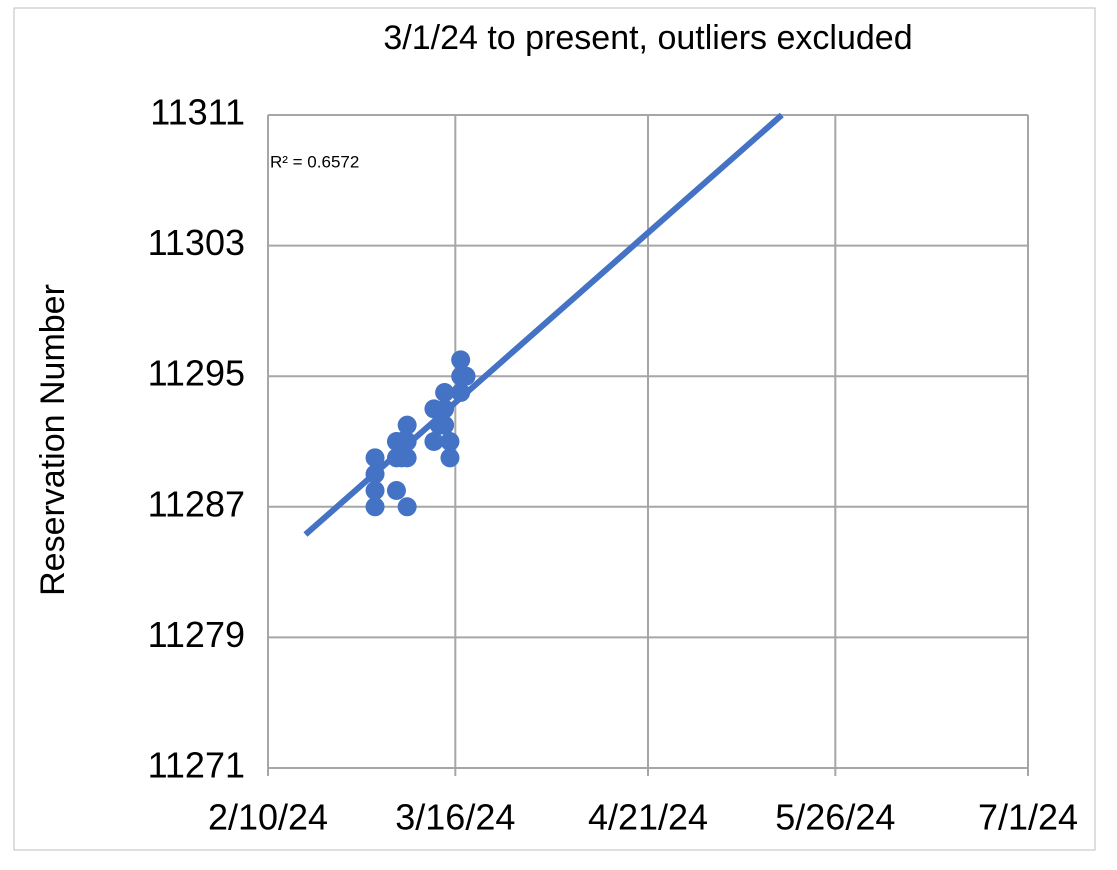 The image size is (1117, 870). What do you see at coordinates (648, 817) in the screenshot?
I see `x-tick-label: 4/21/24` at bounding box center [648, 817].